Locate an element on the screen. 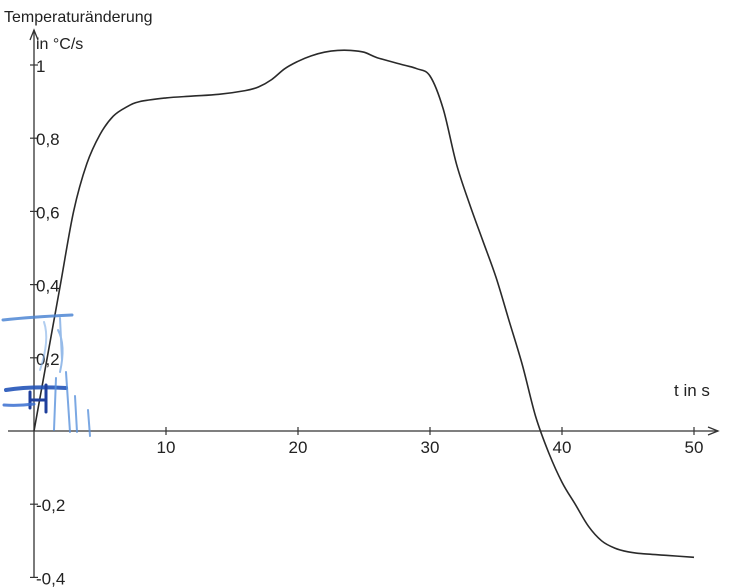 Image resolution: width=731 pixels, height=588 pixels. y-tick-label: 1 is located at coordinates (40, 66).